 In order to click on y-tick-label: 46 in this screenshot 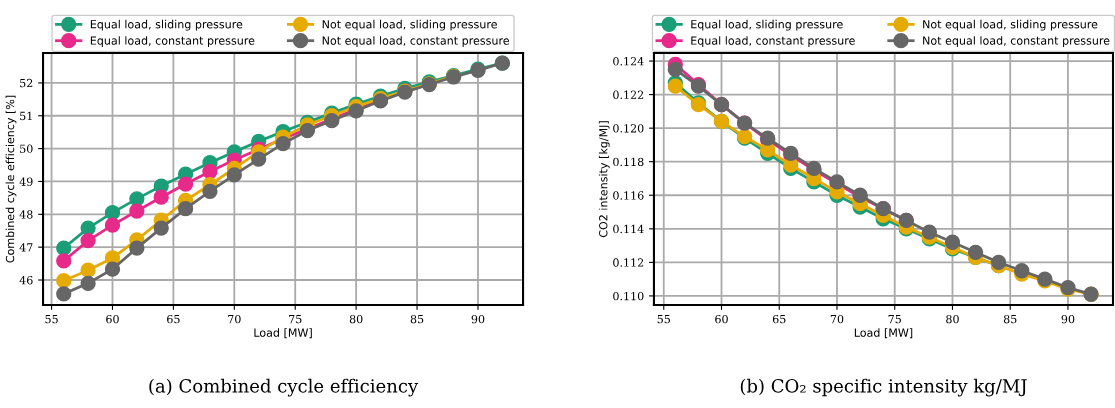, I will do `click(26, 280)`.